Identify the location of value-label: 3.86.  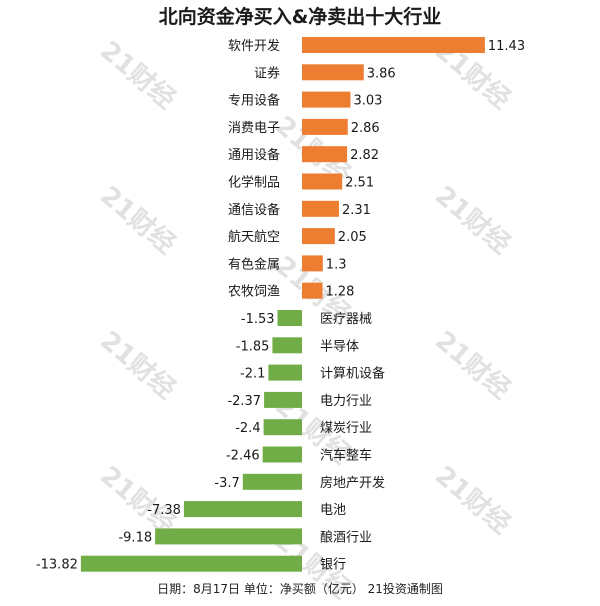
(381, 73).